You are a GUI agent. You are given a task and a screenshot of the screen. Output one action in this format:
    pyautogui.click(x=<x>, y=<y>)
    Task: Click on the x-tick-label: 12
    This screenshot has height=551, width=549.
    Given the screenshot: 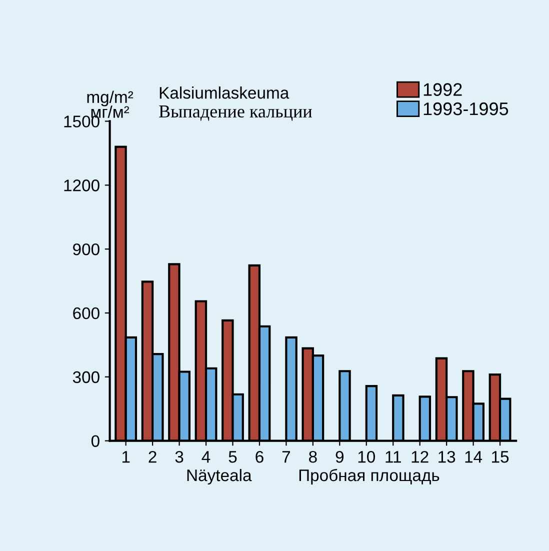 What is the action you would take?
    pyautogui.click(x=420, y=456)
    